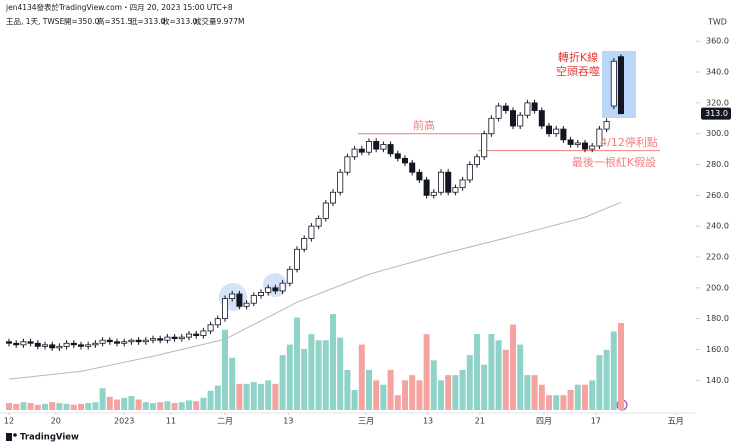 This screenshot has height=448, width=740. I want to click on x-tick-label: 12, so click(9, 421).